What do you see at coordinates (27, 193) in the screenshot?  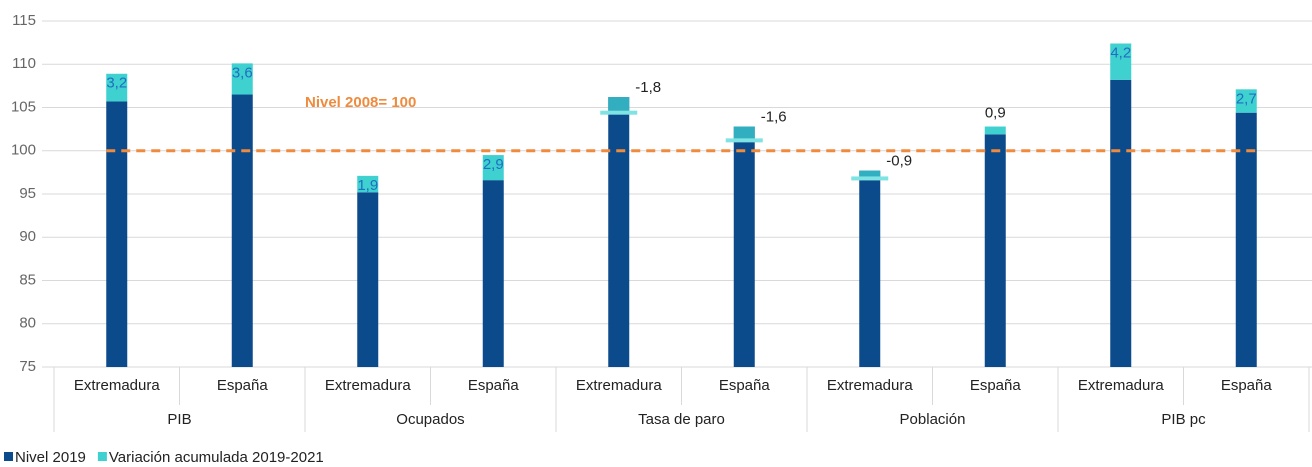 I see `y-tick-label: 95` at bounding box center [27, 193].